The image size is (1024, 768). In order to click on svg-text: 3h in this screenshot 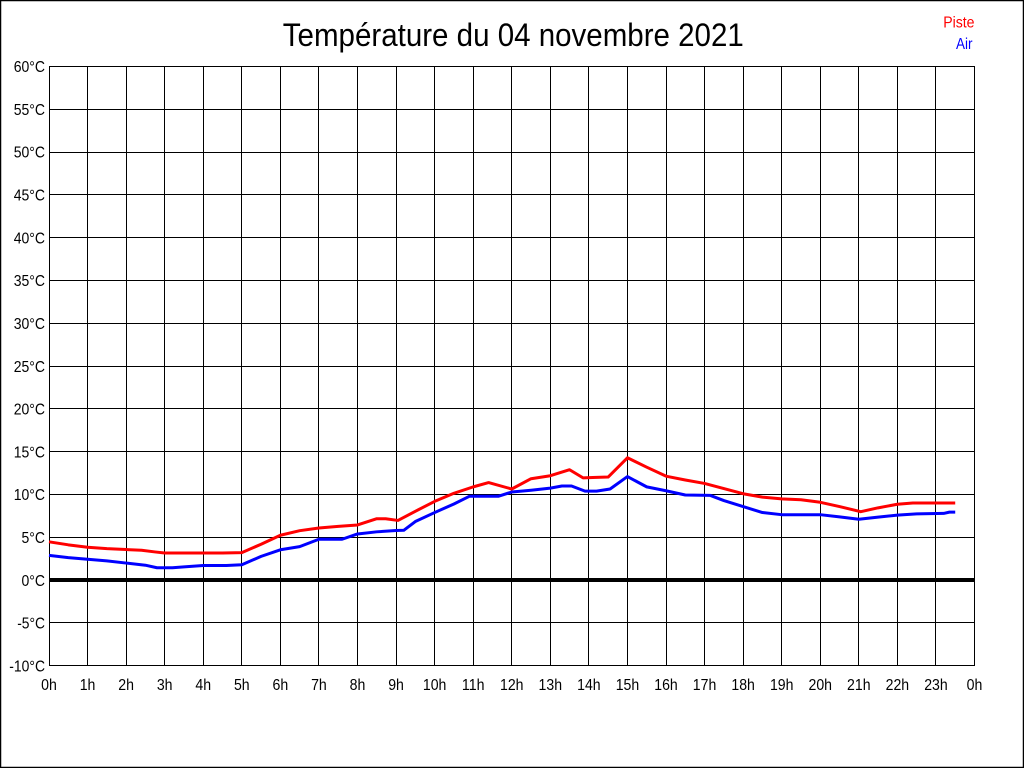, I will do `click(165, 685)`.